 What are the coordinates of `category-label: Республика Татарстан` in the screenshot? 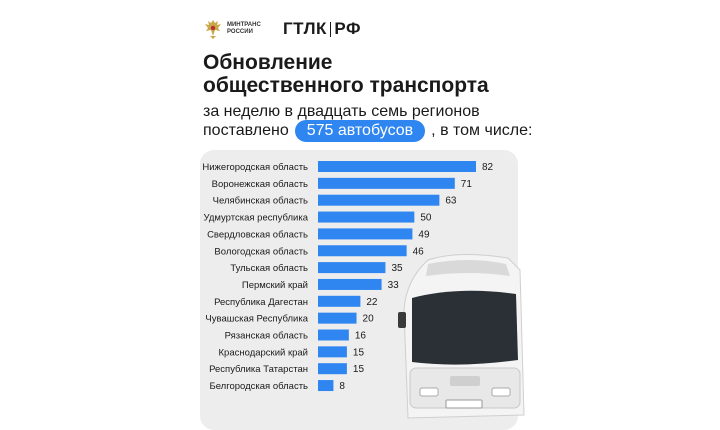 It's located at (258, 369).